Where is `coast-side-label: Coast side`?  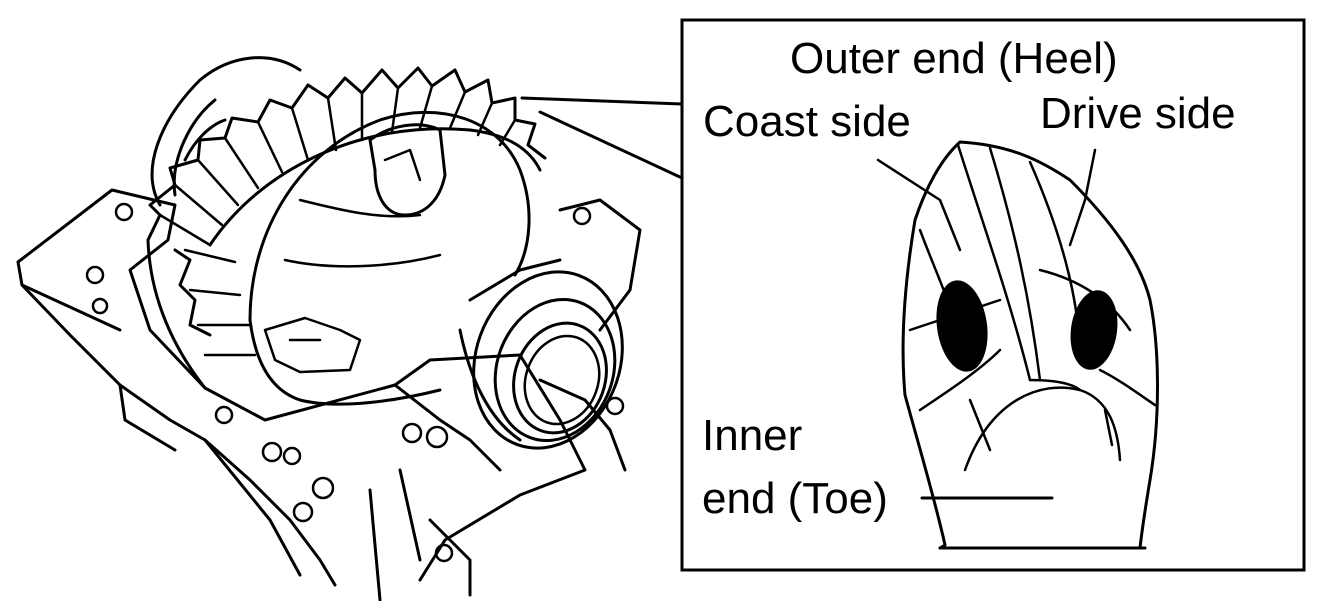
coast-side-label: Coast side is located at coordinates (807, 121).